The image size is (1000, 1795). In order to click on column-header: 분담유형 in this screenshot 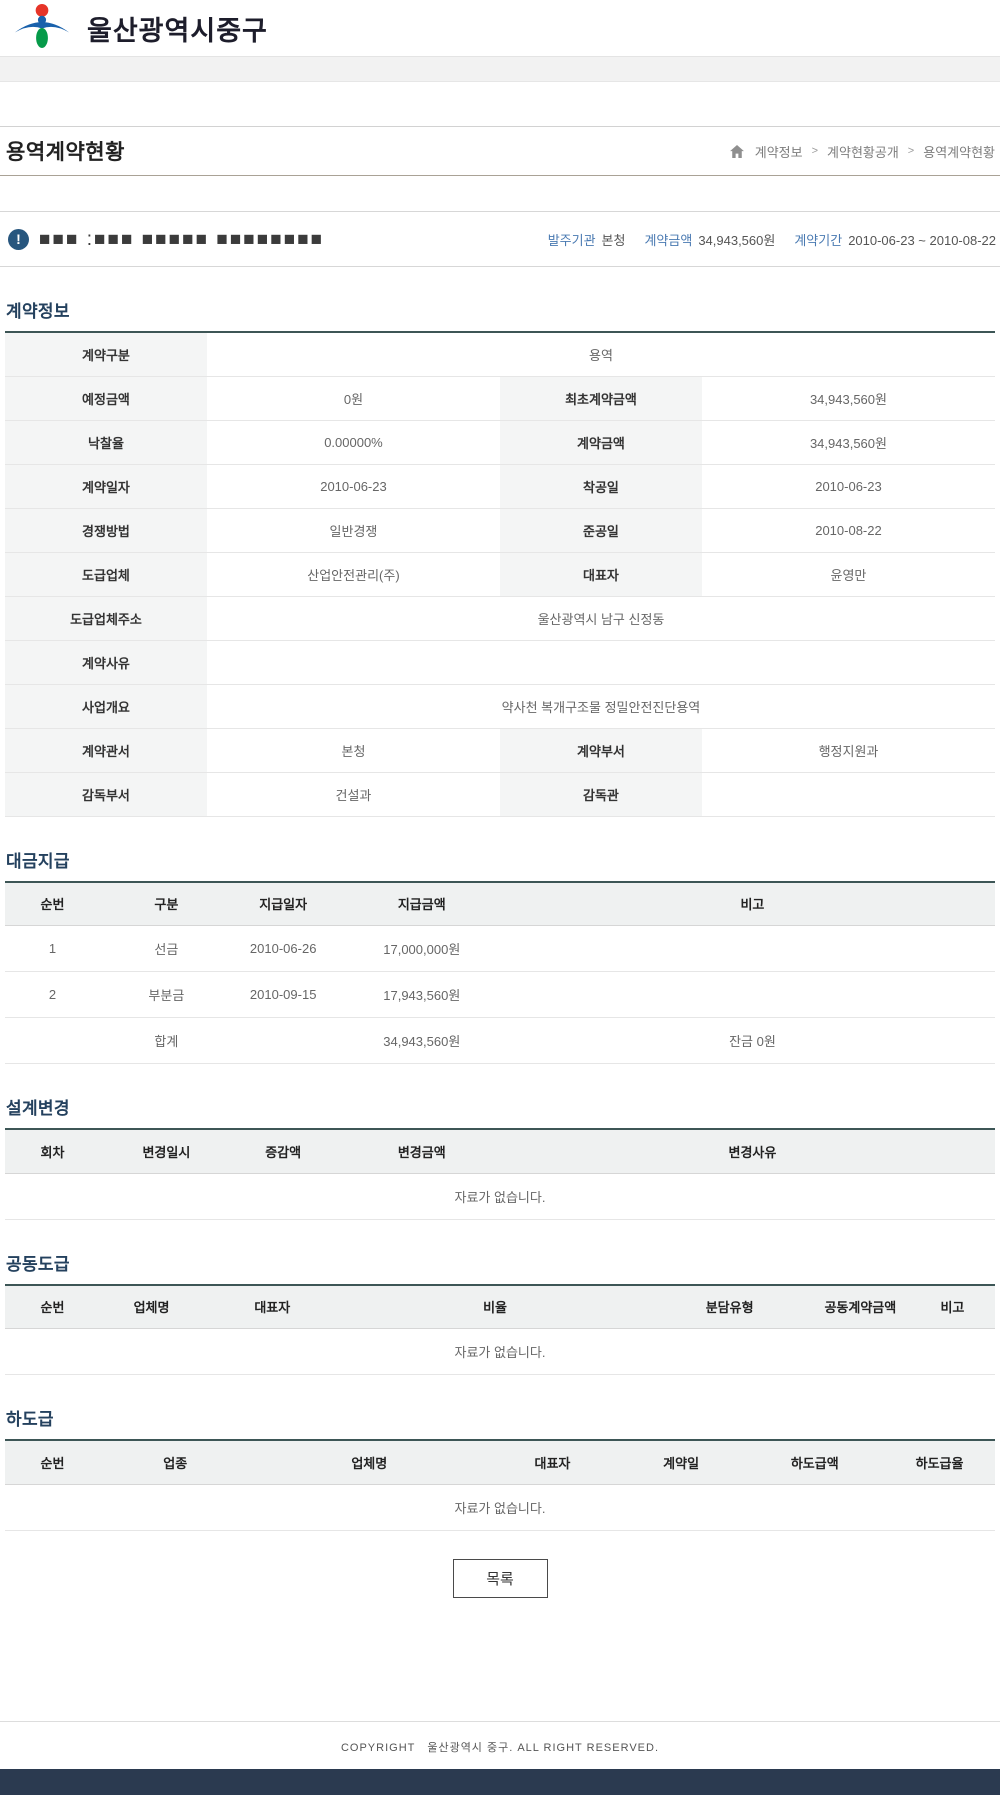, I will do `click(729, 1306)`.